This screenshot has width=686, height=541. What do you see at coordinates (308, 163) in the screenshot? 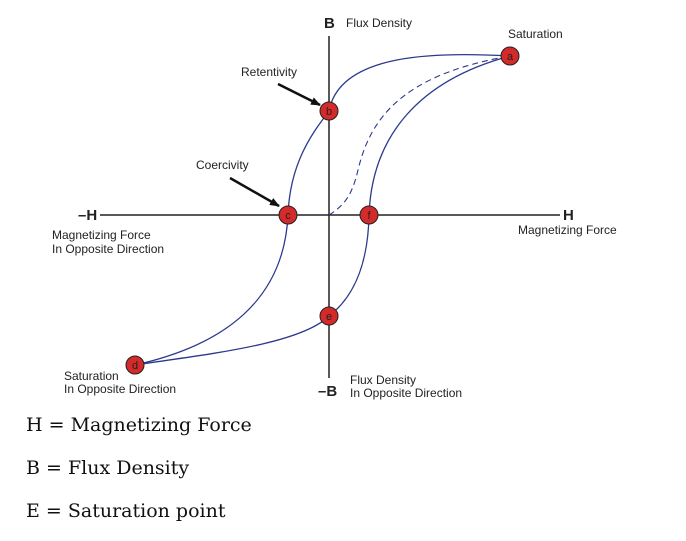
I see `curve-b-c` at bounding box center [308, 163].